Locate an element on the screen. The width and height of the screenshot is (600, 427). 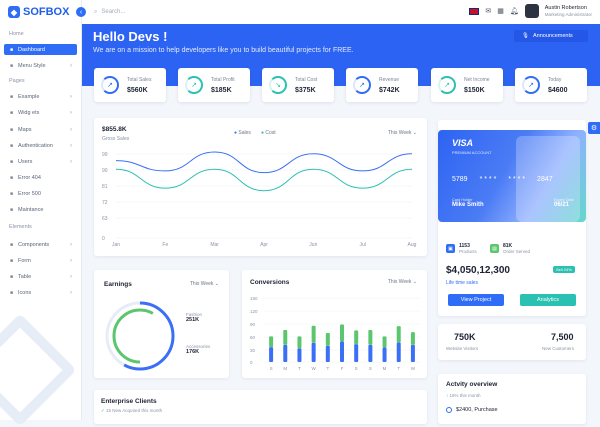
user-info: Austin Robertson Marketing Administrator is located at coordinates (568, 11).